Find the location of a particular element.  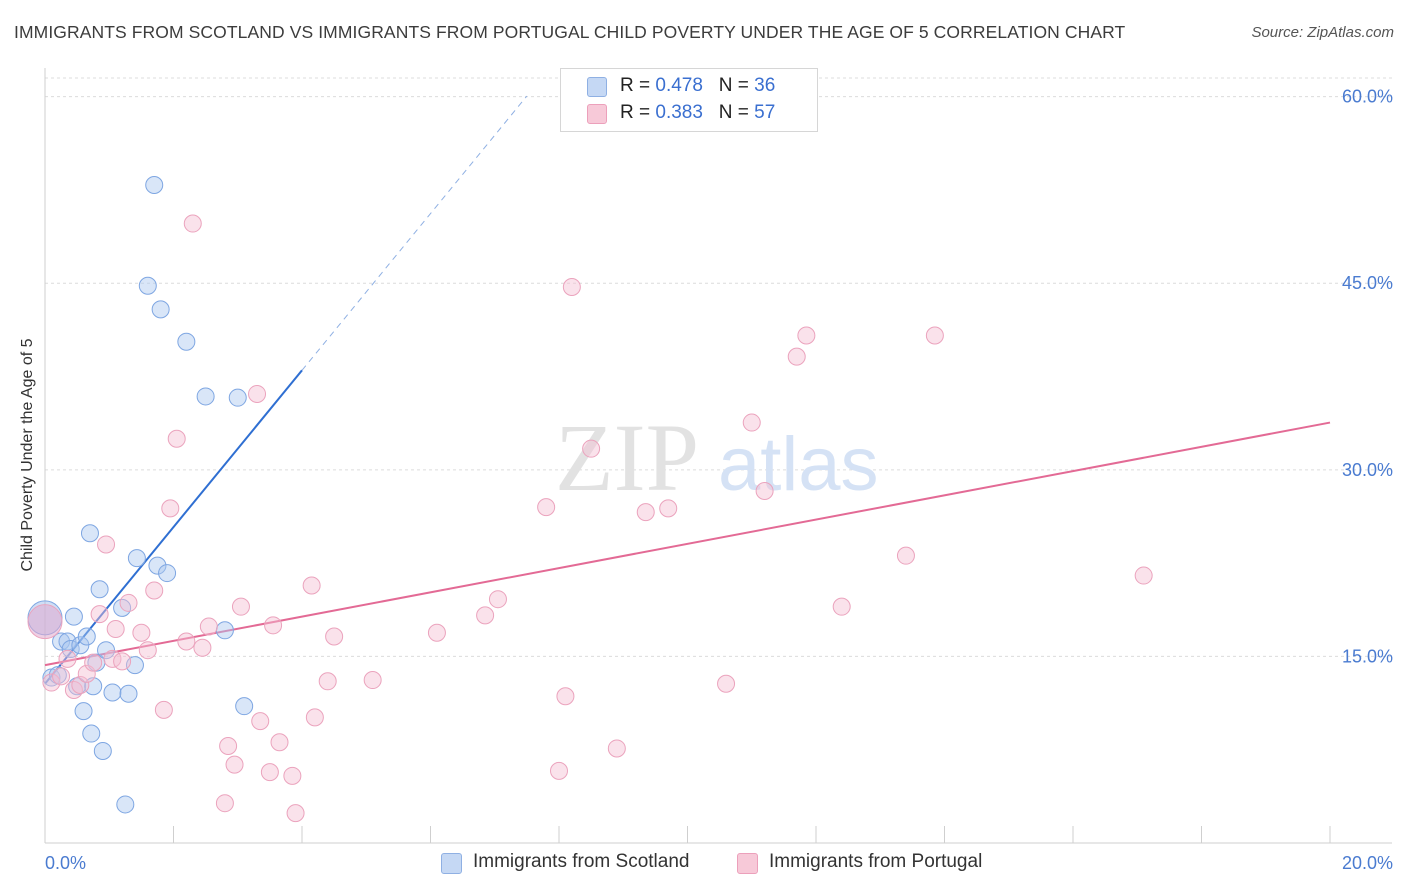

scotland-trend-line is located at coordinates (173, 527).